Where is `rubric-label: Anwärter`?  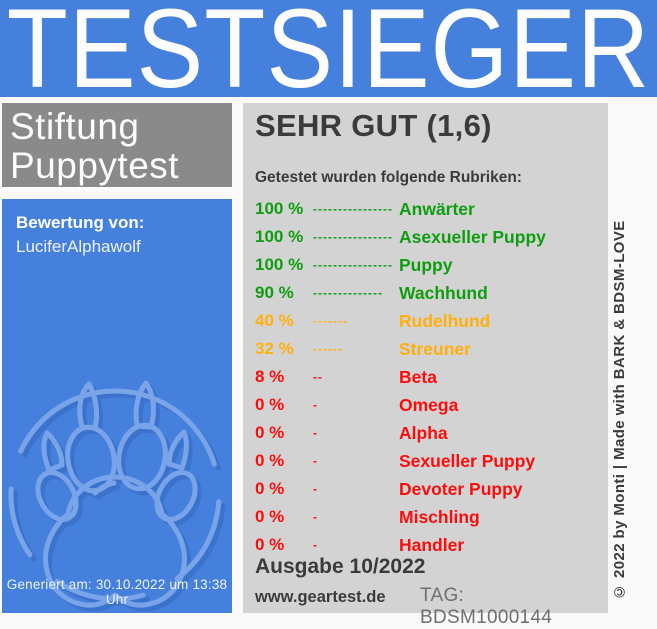 rubric-label: Anwärter is located at coordinates (437, 208).